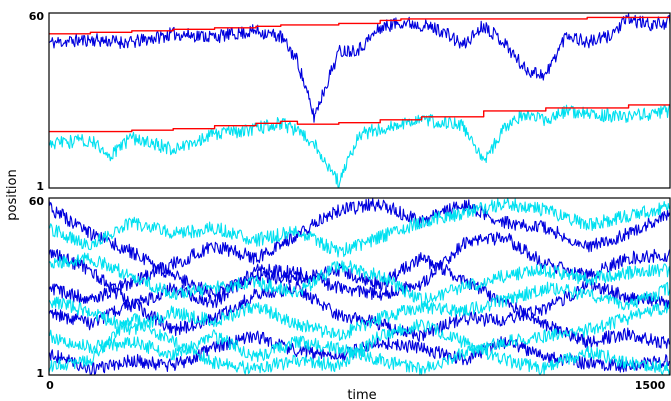  What do you see at coordinates (361, 394) in the screenshot?
I see `x-axis-label: time` at bounding box center [361, 394].